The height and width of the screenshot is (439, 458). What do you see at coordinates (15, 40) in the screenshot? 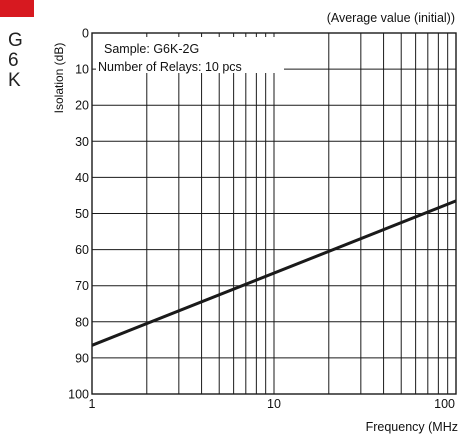
I see `side-letter-1: G` at bounding box center [15, 40].